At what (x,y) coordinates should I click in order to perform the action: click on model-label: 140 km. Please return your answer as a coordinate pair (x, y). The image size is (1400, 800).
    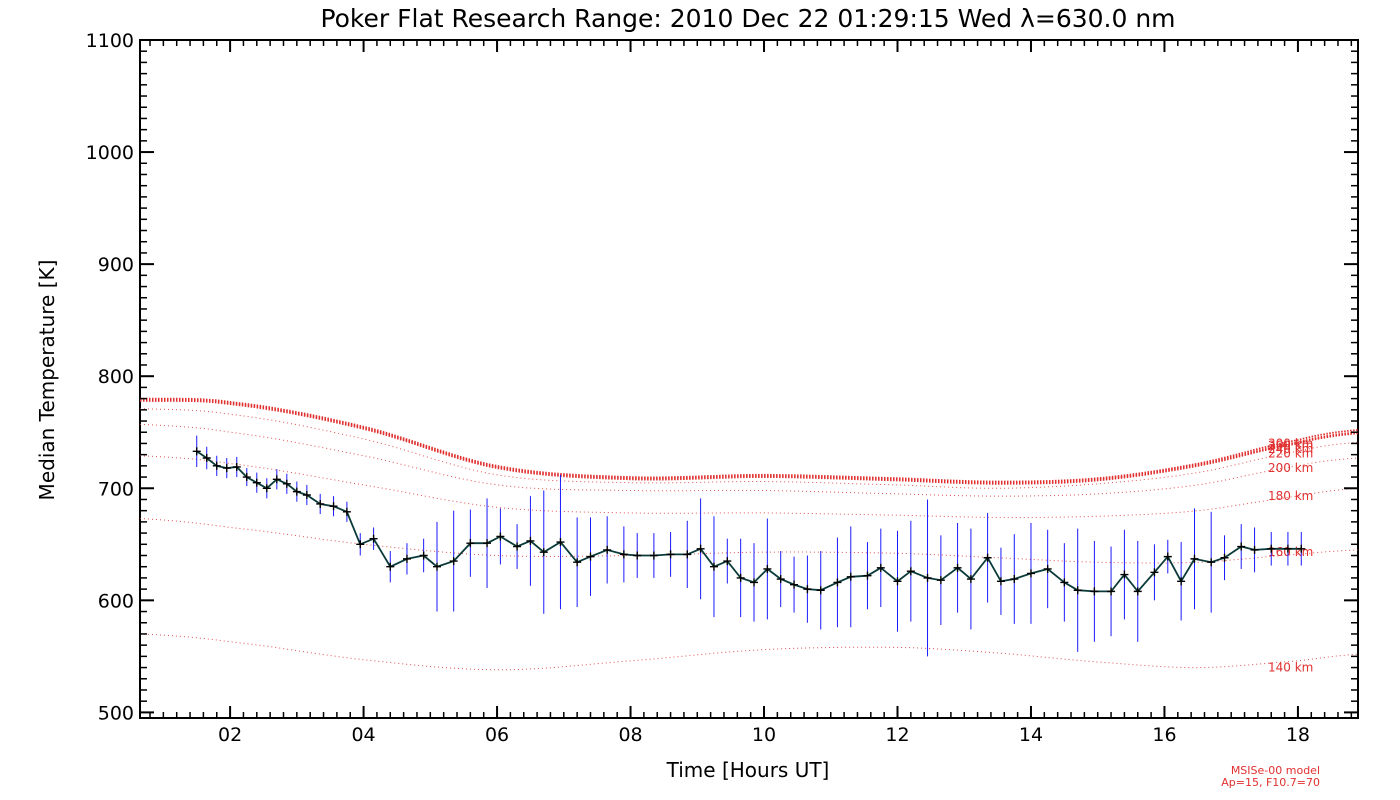
    Looking at the image, I should click on (1290, 668).